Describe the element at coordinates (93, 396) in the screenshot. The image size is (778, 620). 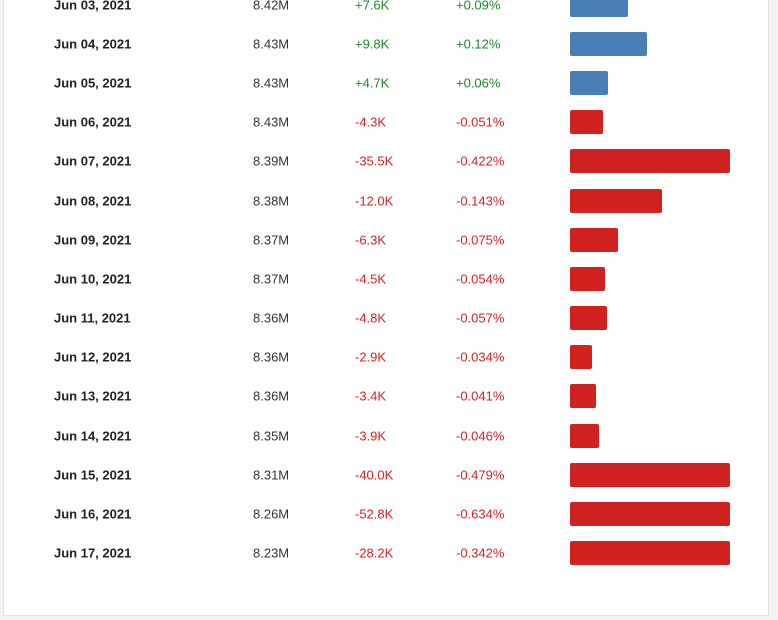
I see `date-cell: Jun 13, 2021` at that location.